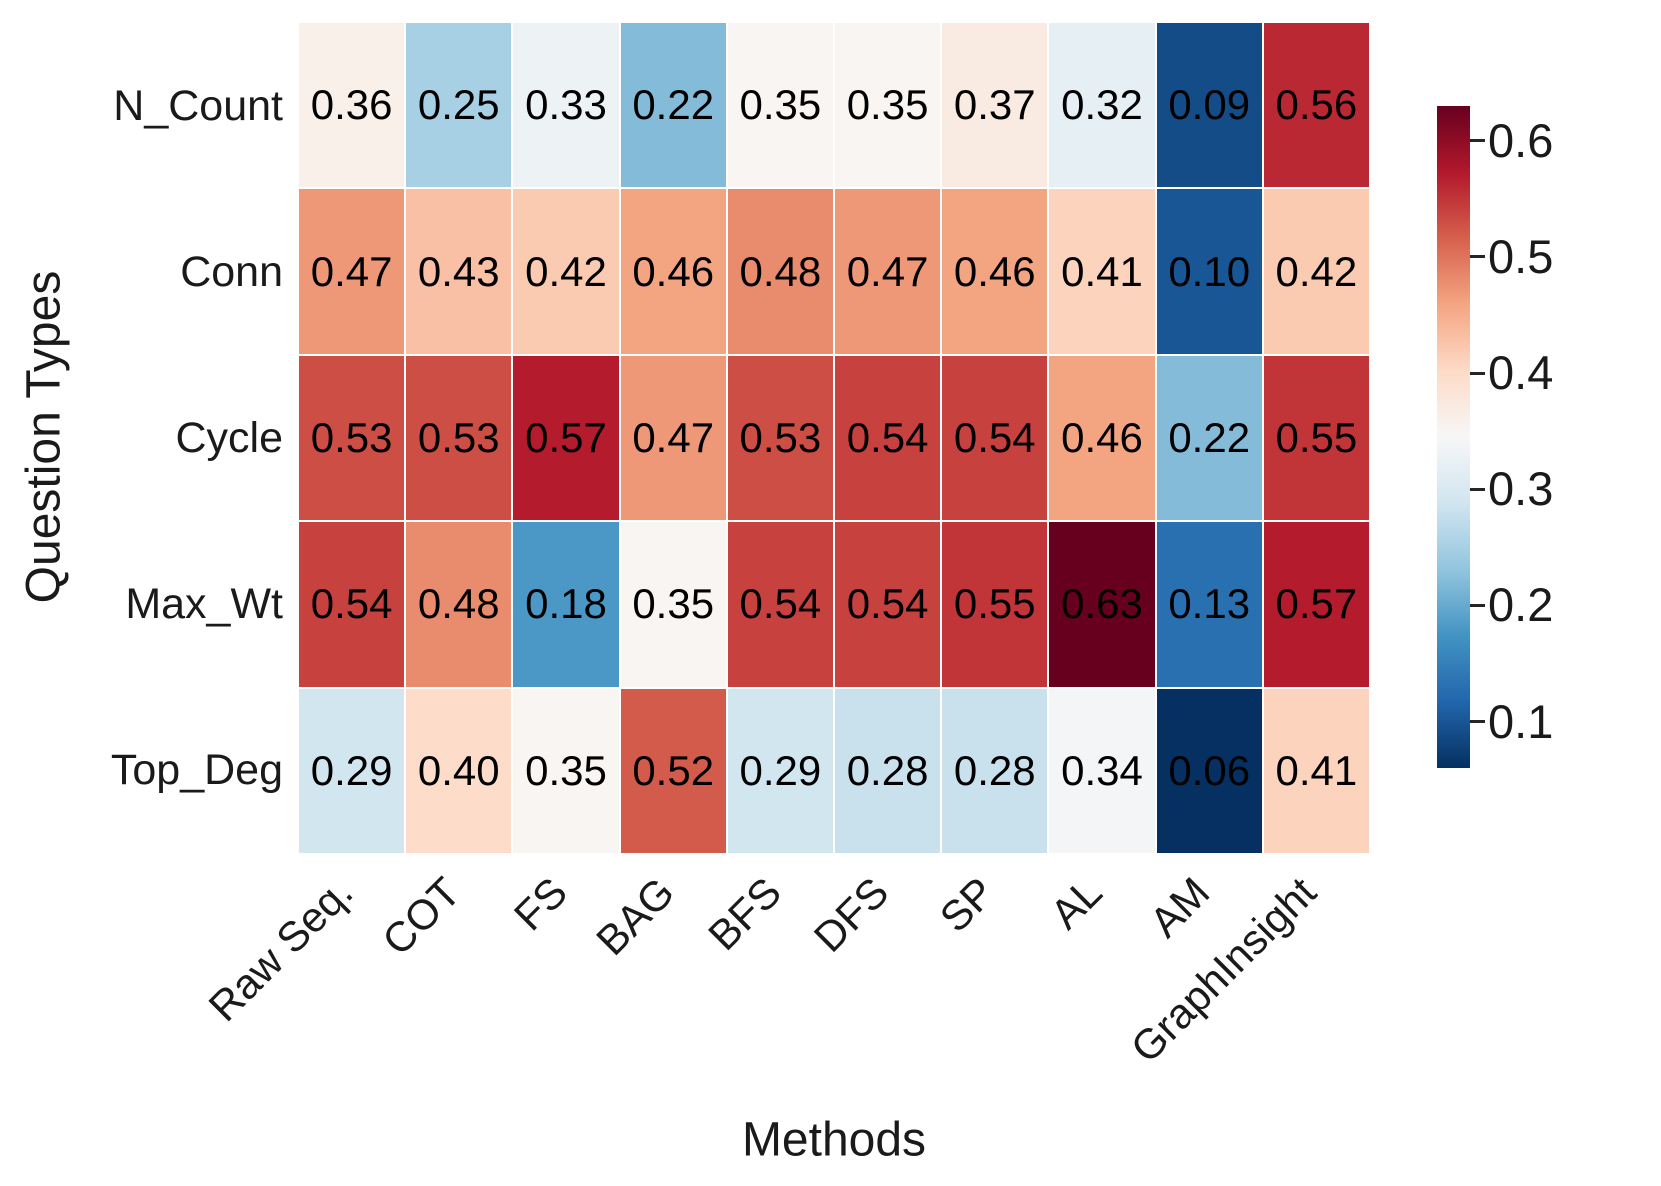  What do you see at coordinates (1521, 605) in the screenshot?
I see `colorbar-tick-label: 0.2` at bounding box center [1521, 605].